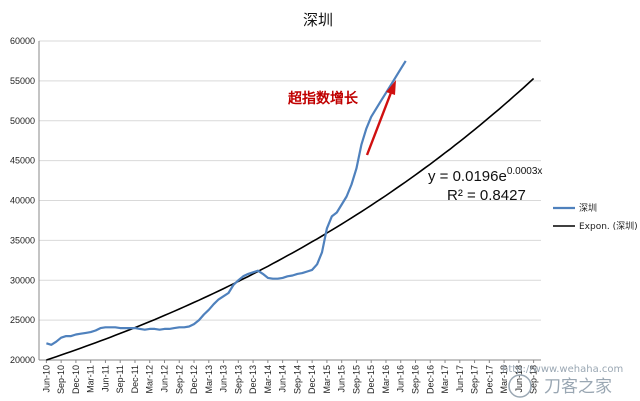 This screenshot has height=401, width=640. What do you see at coordinates (91, 379) in the screenshot?
I see `x-tick-label: Mar-11` at bounding box center [91, 379].